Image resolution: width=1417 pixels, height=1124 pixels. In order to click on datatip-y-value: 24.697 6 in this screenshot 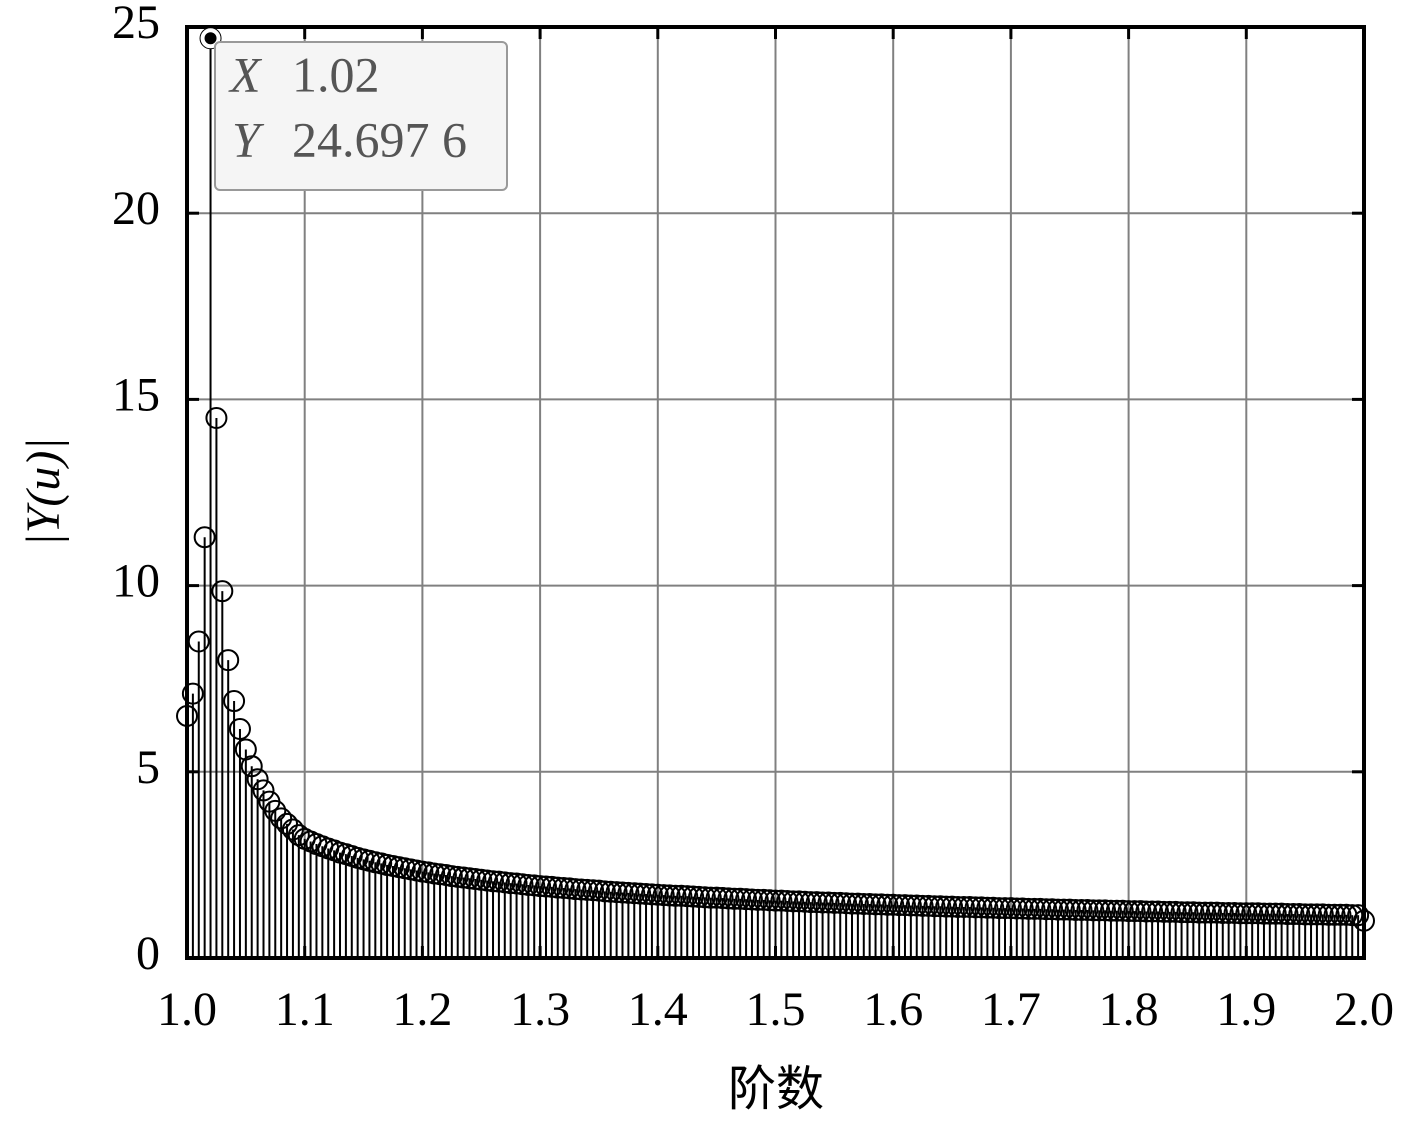, I will do `click(379, 139)`.